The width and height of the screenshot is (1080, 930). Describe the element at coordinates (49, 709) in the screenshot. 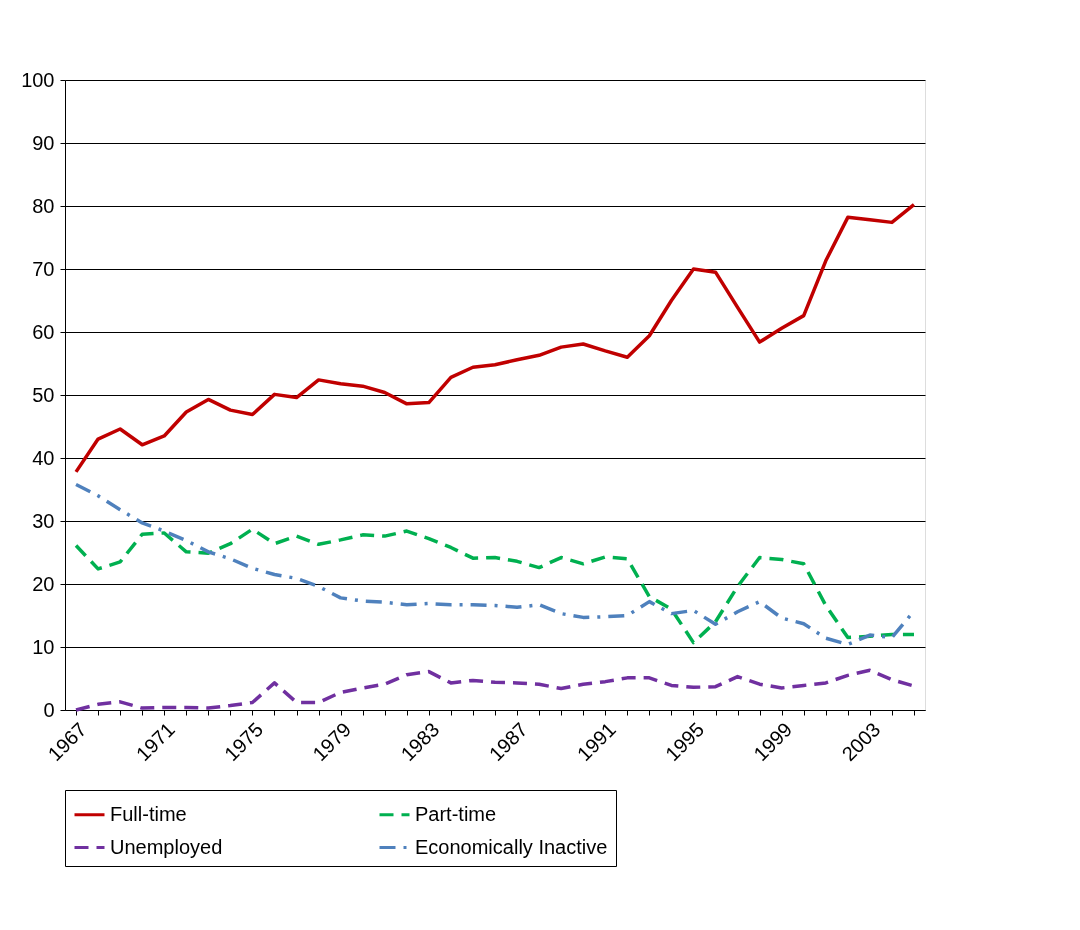

I see `y-tick-label: 0` at that location.